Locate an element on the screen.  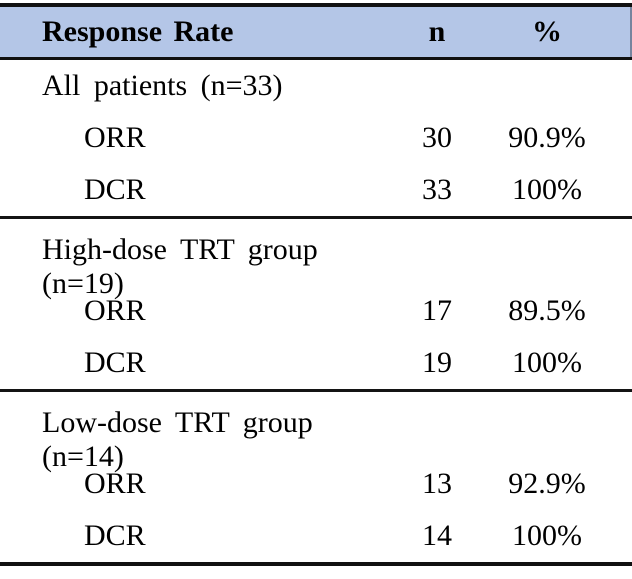
cell-n: 33 is located at coordinates (437, 189).